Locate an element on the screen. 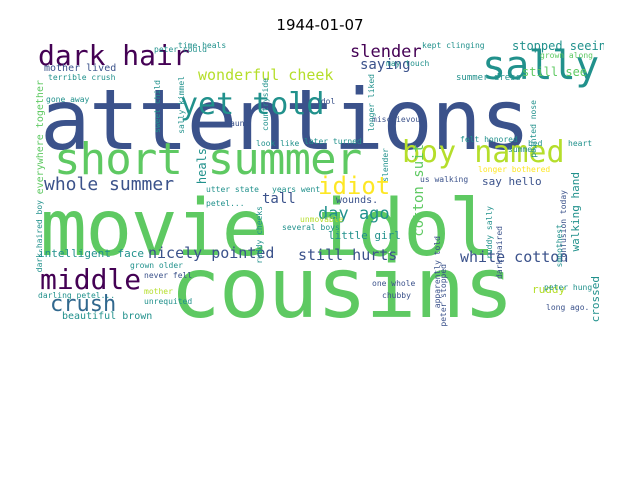 The width and height of the screenshot is (640, 480). cloud-word: peter stopped is located at coordinates (443, 295).